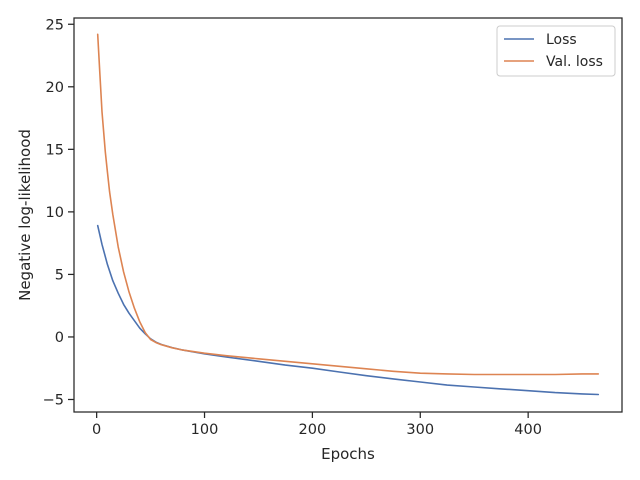 The image size is (640, 480). I want to click on y-tick-label: 0, so click(59, 338).